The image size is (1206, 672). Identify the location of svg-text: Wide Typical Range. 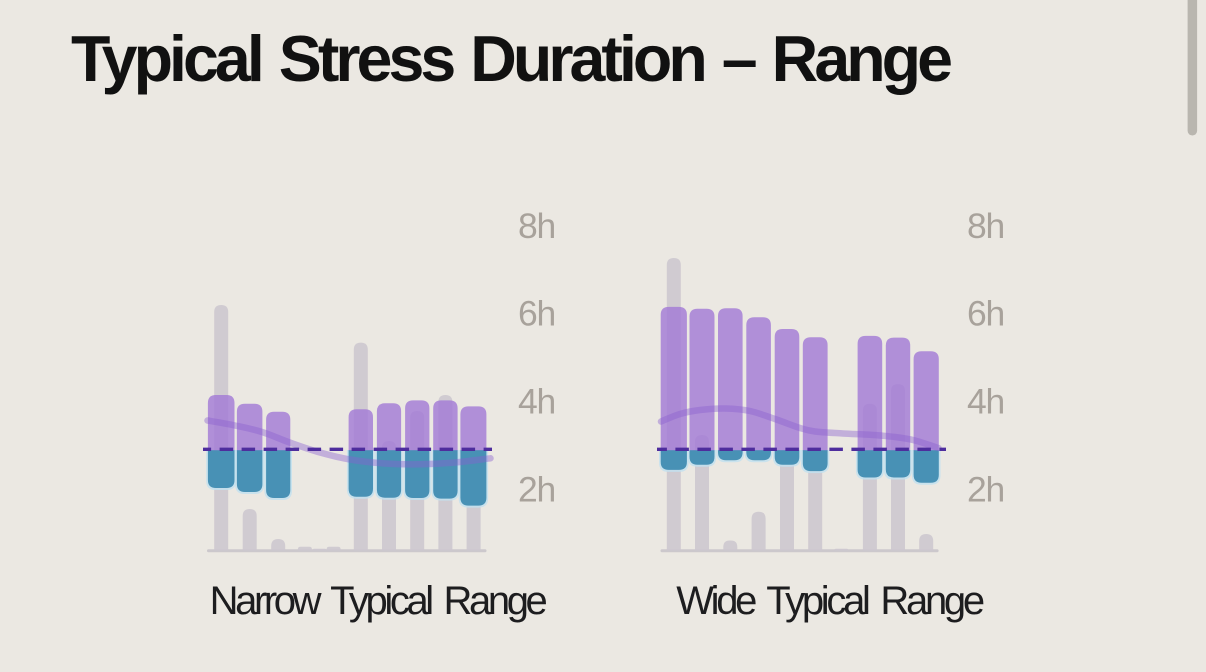
(830, 601).